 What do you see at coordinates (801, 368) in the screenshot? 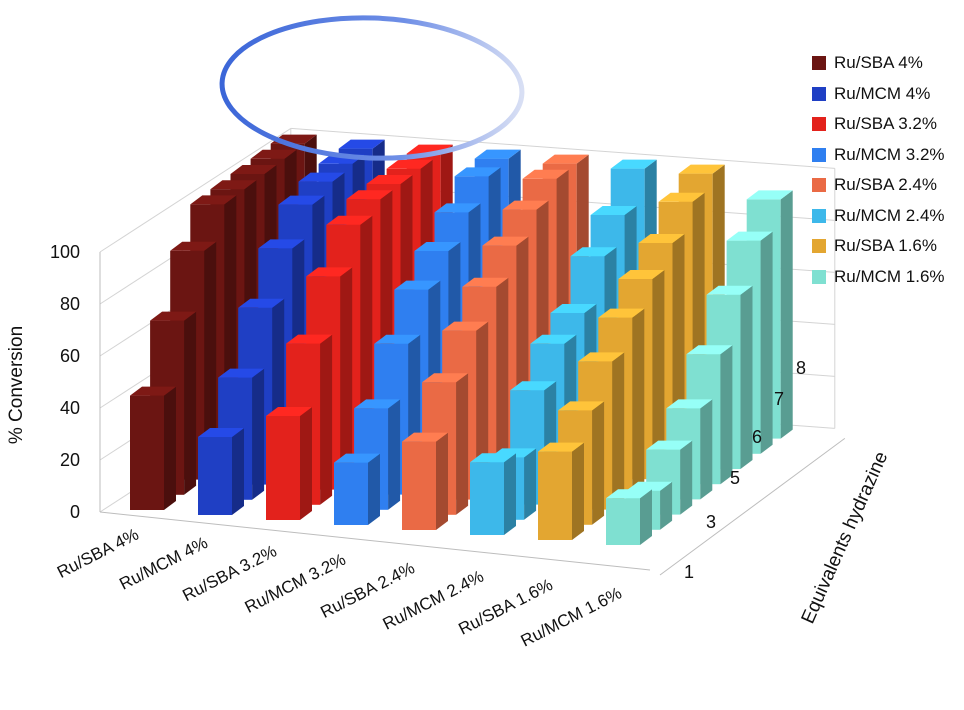
I see `z-tick-label: 8` at bounding box center [801, 368].